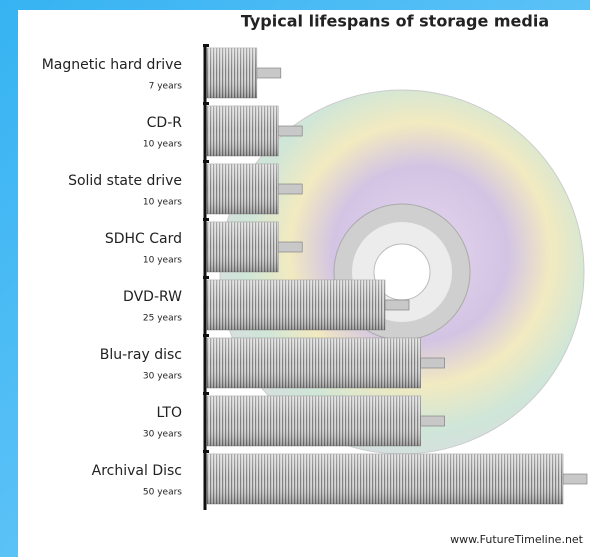  What do you see at coordinates (143, 239) in the screenshot?
I see `category-label: SDHC Card` at bounding box center [143, 239].